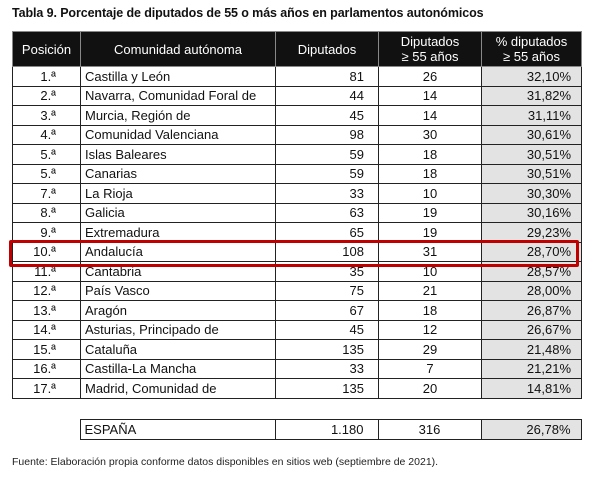 This screenshot has height=488, width=590. Describe the element at coordinates (531, 290) in the screenshot. I see `row-pct: 28,00%` at that location.